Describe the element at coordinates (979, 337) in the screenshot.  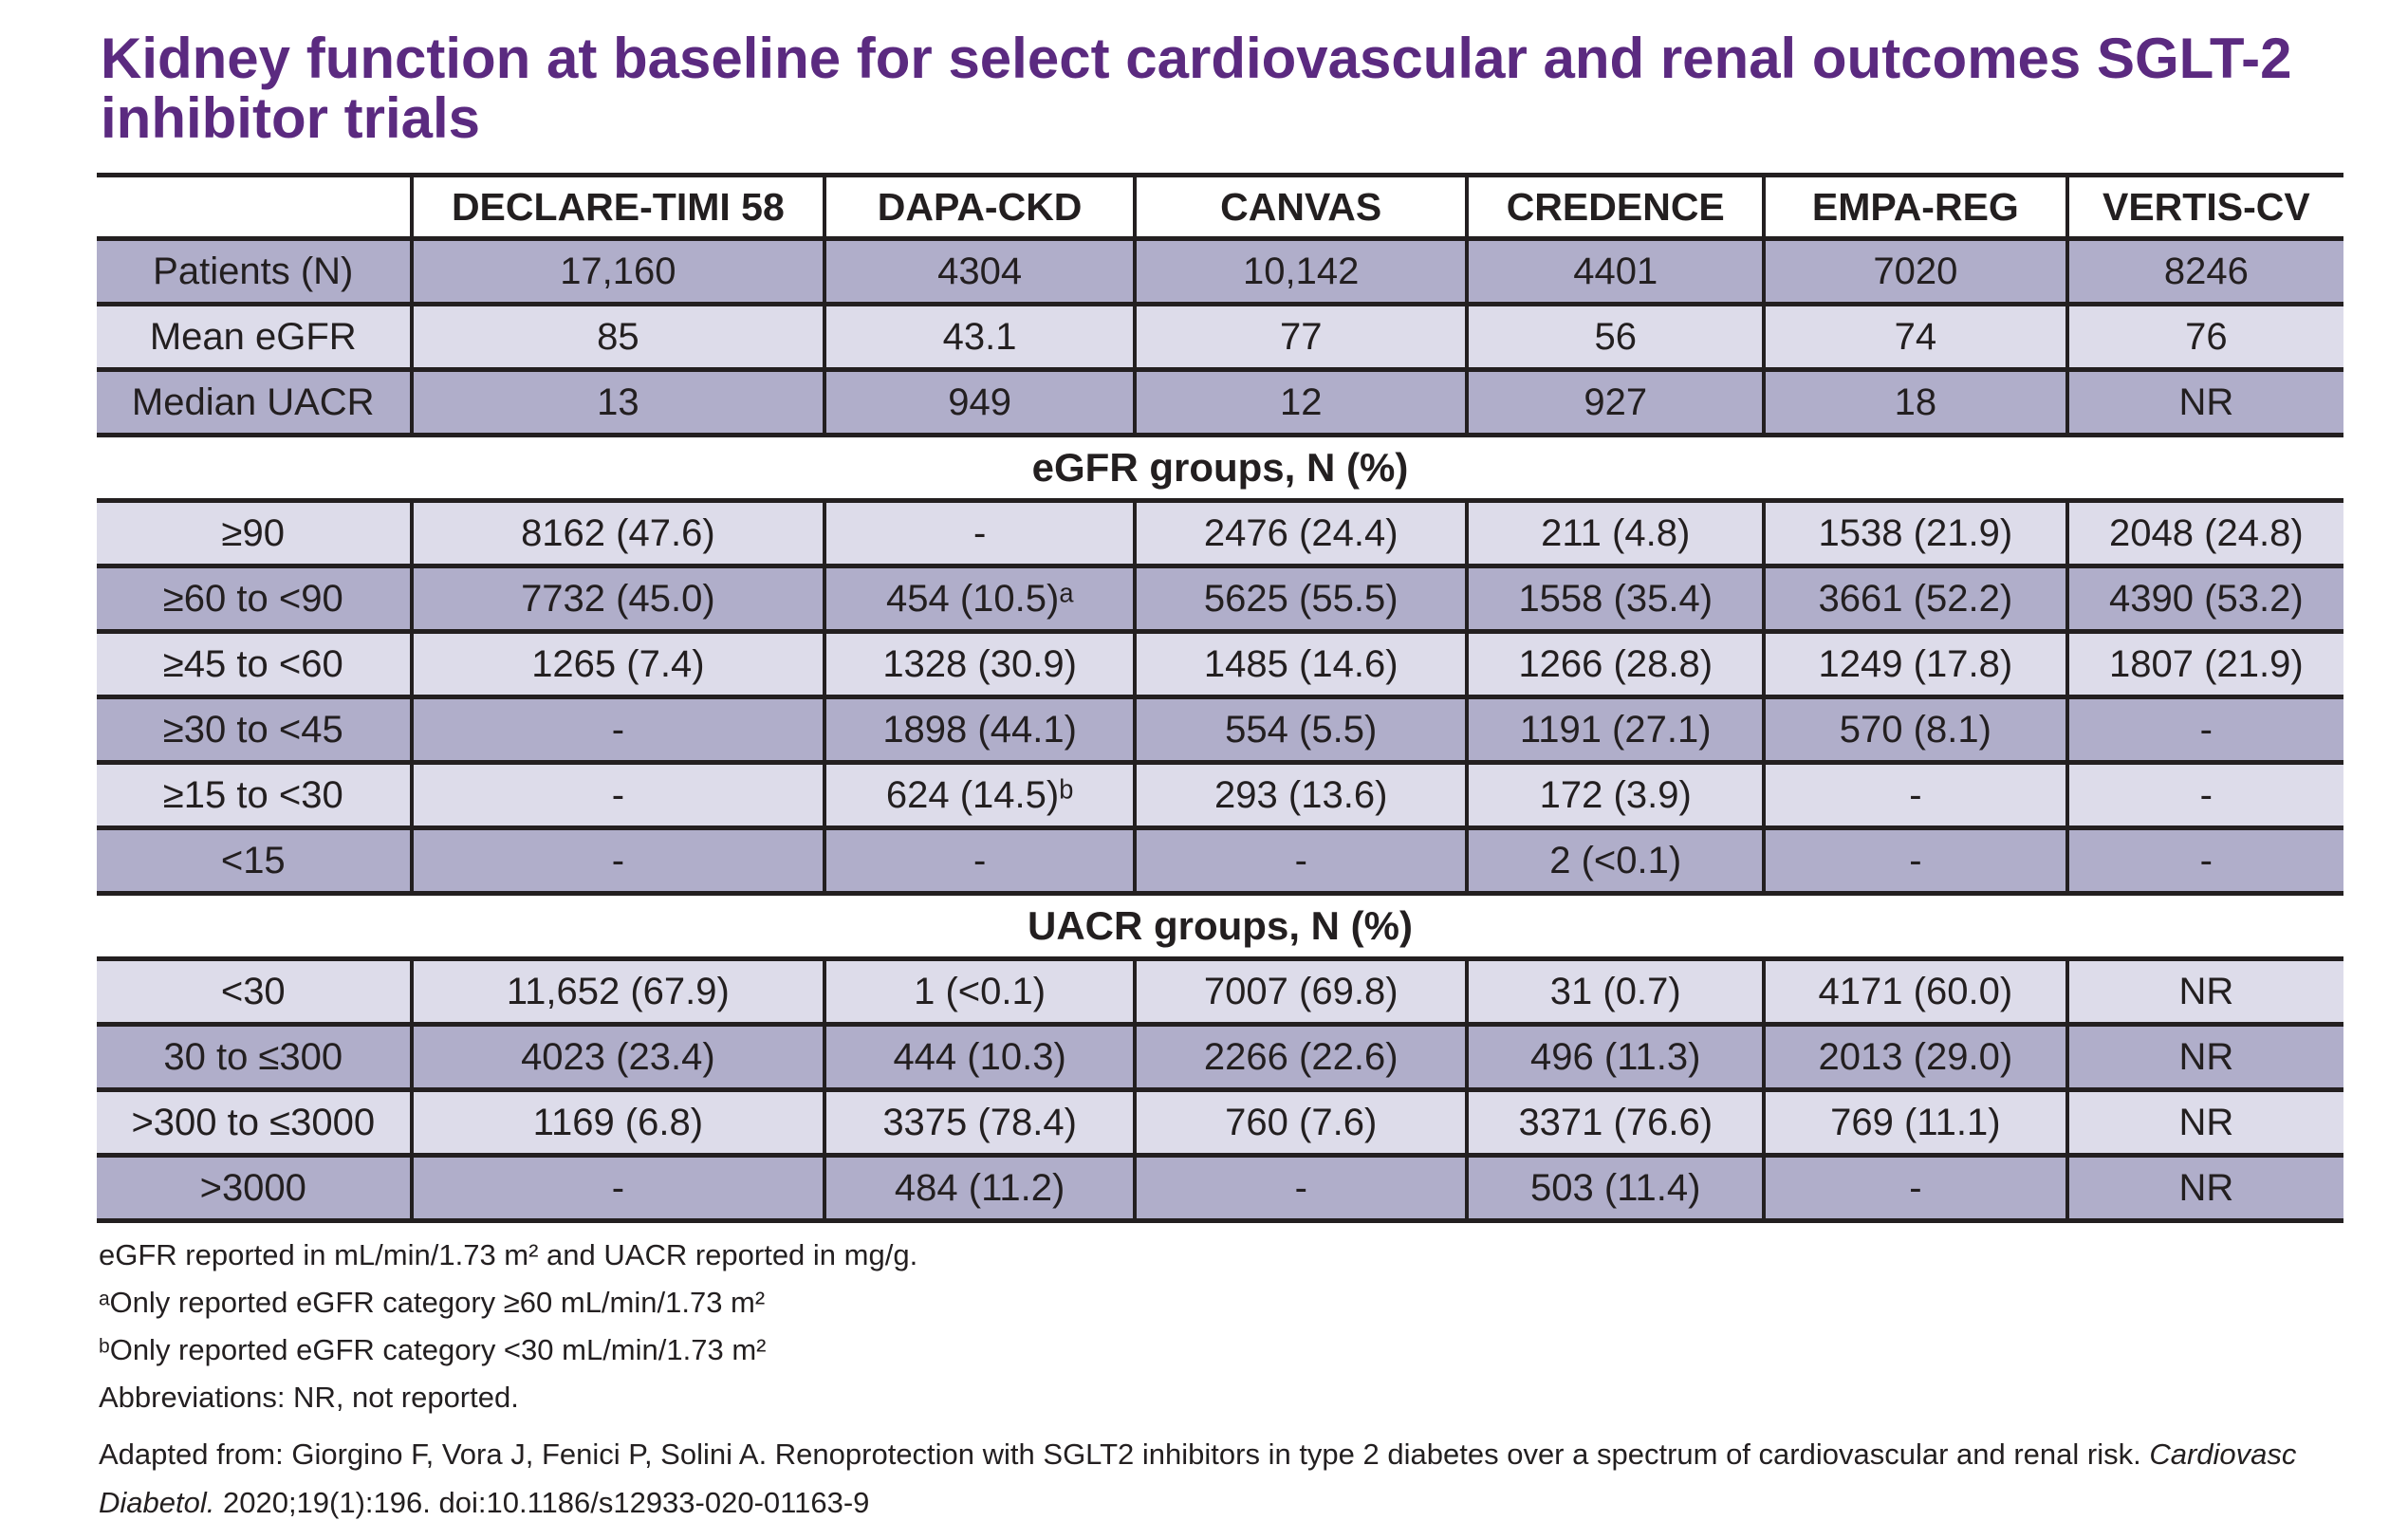
I see `value-cell: 43.1` at that location.